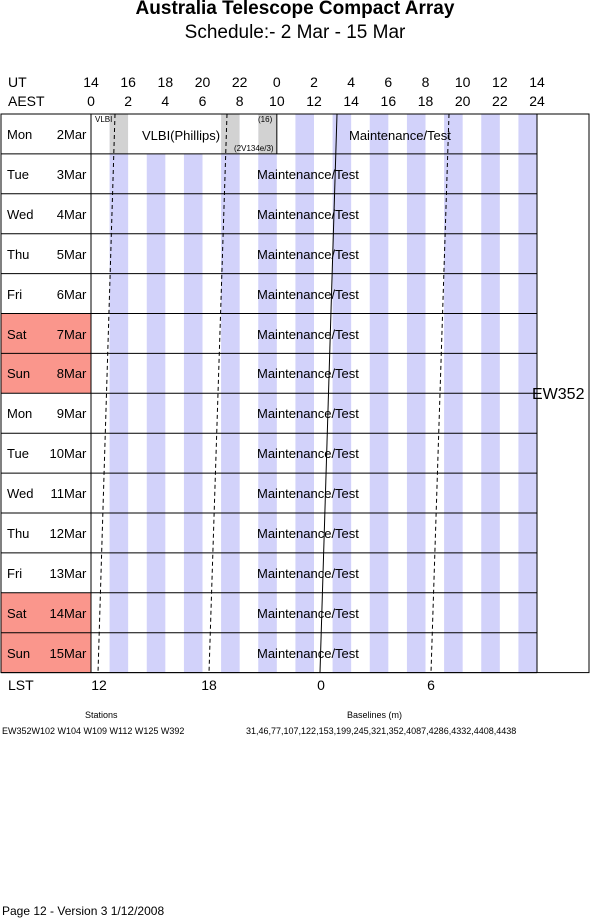 Image resolution: width=590 pixels, height=919 pixels. What do you see at coordinates (321, 685) in the screenshot?
I see `lst-tick: 0` at bounding box center [321, 685].